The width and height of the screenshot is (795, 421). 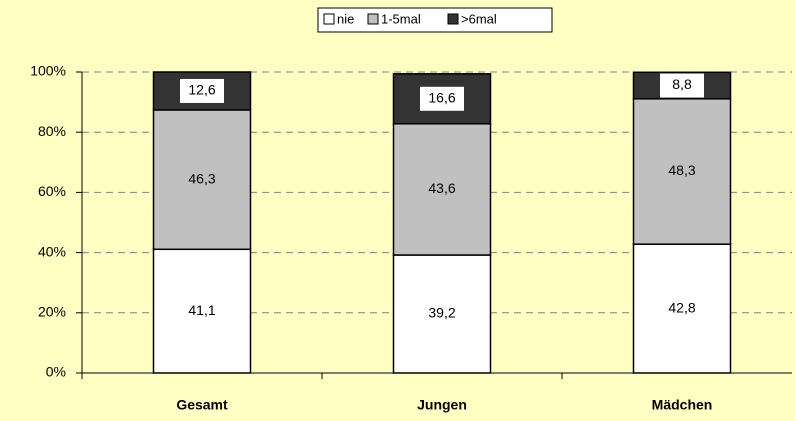 I want to click on legend-label: nie, so click(x=345, y=18).